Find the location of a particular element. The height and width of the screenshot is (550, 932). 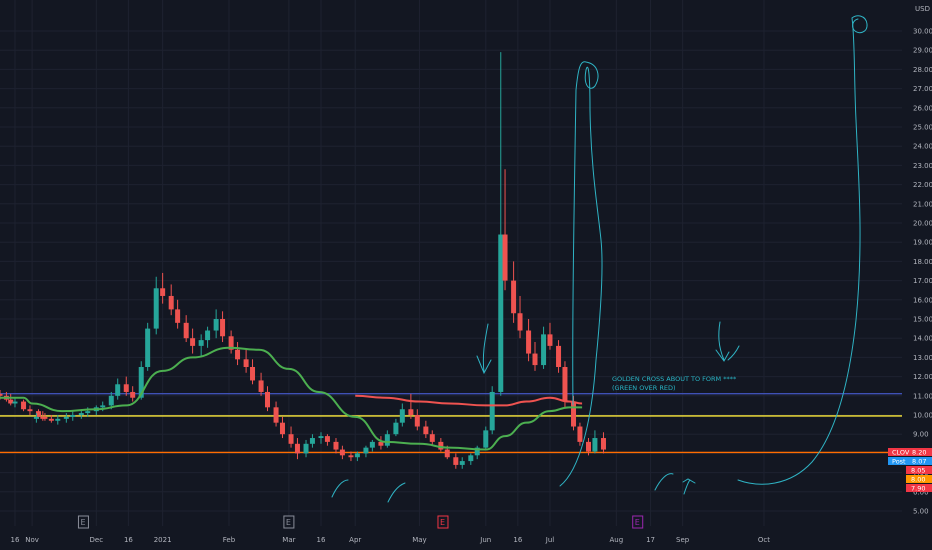

price-tag-value: 8.00 is located at coordinates (918, 480).